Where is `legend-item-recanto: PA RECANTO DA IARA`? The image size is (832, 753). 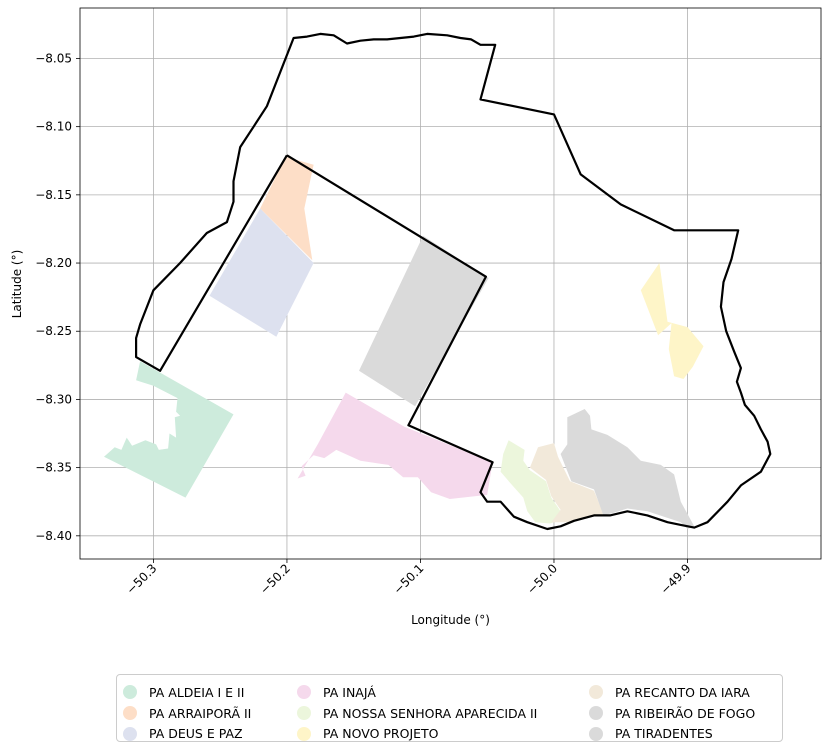
legend-item-recanto: PA RECANTO DA IARA is located at coordinates (669, 692).